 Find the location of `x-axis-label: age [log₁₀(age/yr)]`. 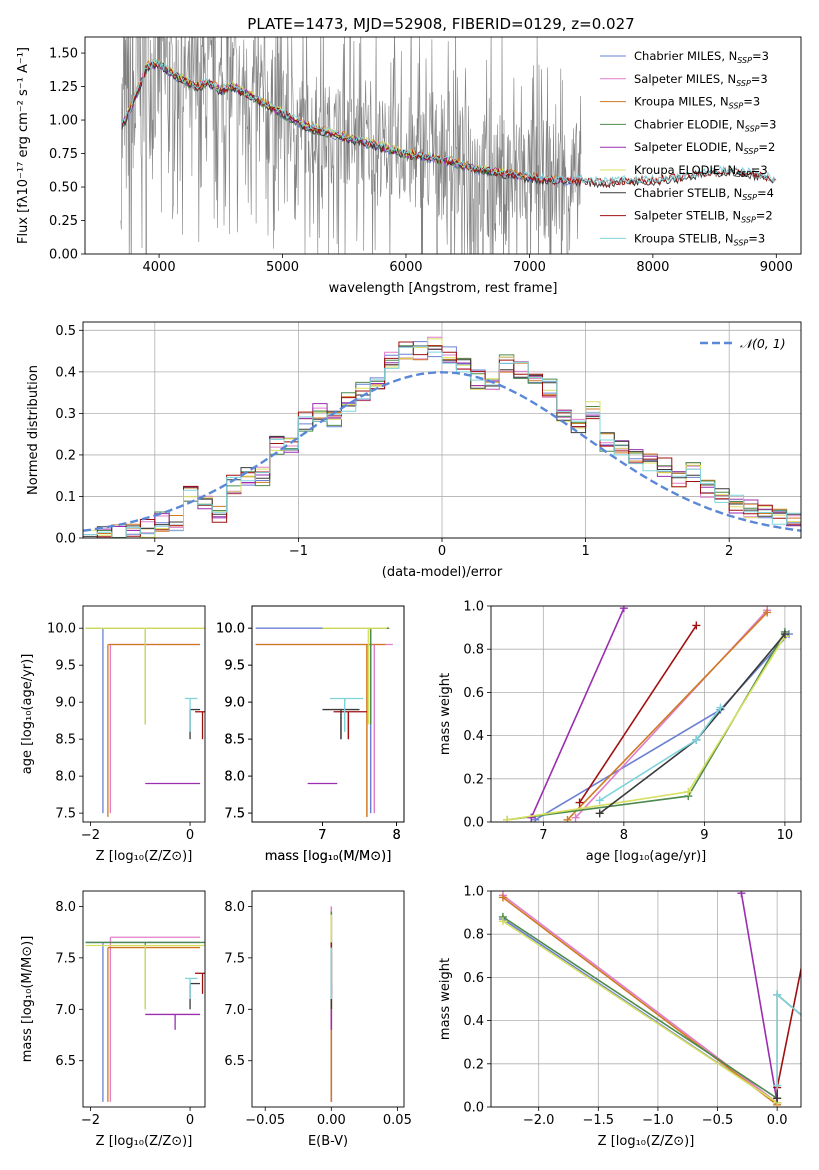

x-axis-label: age [log₁₀(age/yr)] is located at coordinates (646, 856).